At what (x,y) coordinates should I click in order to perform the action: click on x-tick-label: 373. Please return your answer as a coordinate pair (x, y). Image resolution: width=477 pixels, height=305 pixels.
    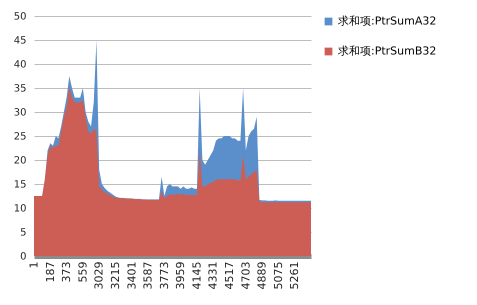
    Looking at the image, I should click on (67, 272).